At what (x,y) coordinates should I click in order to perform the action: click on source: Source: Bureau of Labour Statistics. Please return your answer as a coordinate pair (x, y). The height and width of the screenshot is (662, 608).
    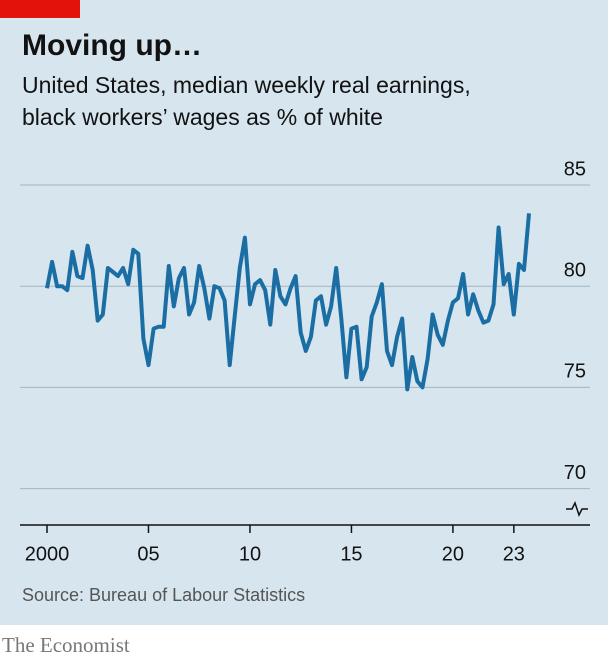
    Looking at the image, I should click on (163, 595).